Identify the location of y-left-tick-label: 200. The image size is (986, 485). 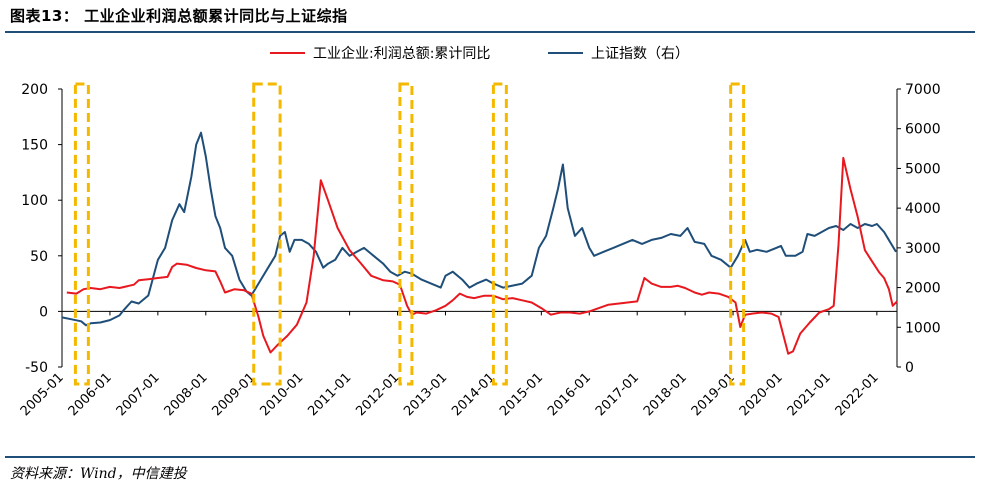
(34, 90).